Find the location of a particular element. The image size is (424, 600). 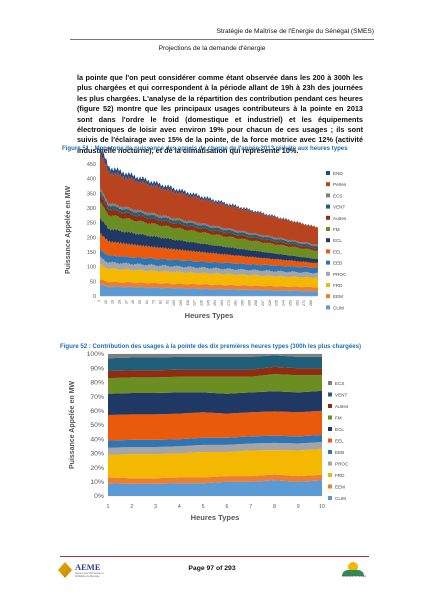

senegal-emblem-text: République du Sénégal is located at coordinates (354, 577).